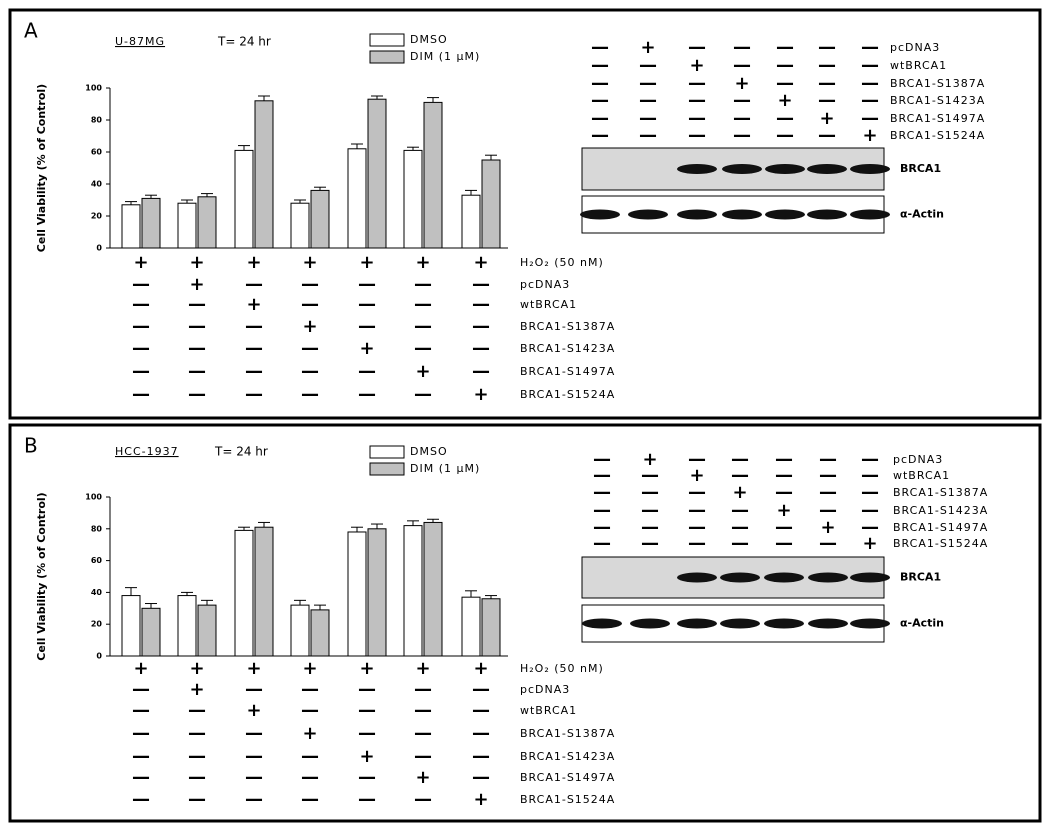  I want to click on legend-swatch, so click(387, 469).